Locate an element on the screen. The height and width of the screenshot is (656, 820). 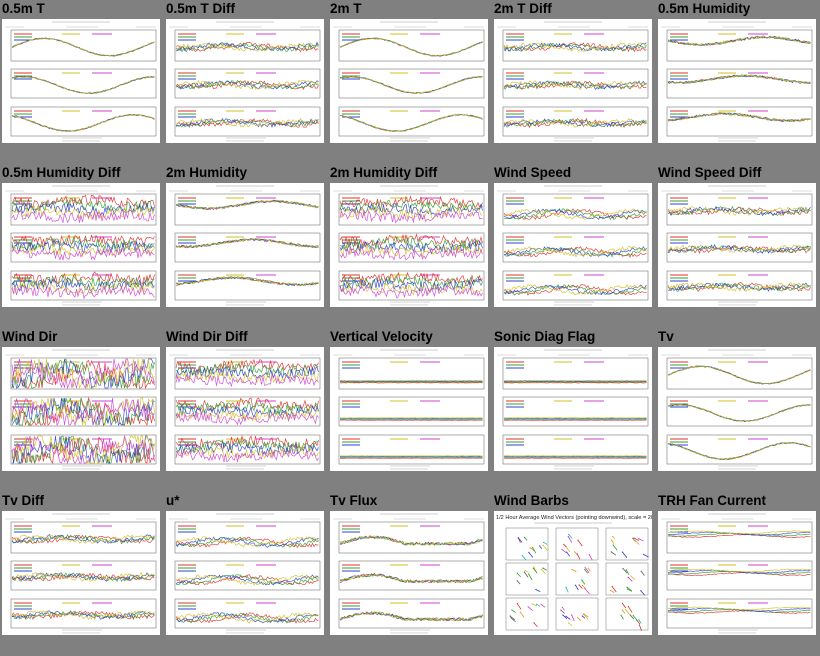
plot-image-wind-dir-diff is located at coordinates (245, 409).